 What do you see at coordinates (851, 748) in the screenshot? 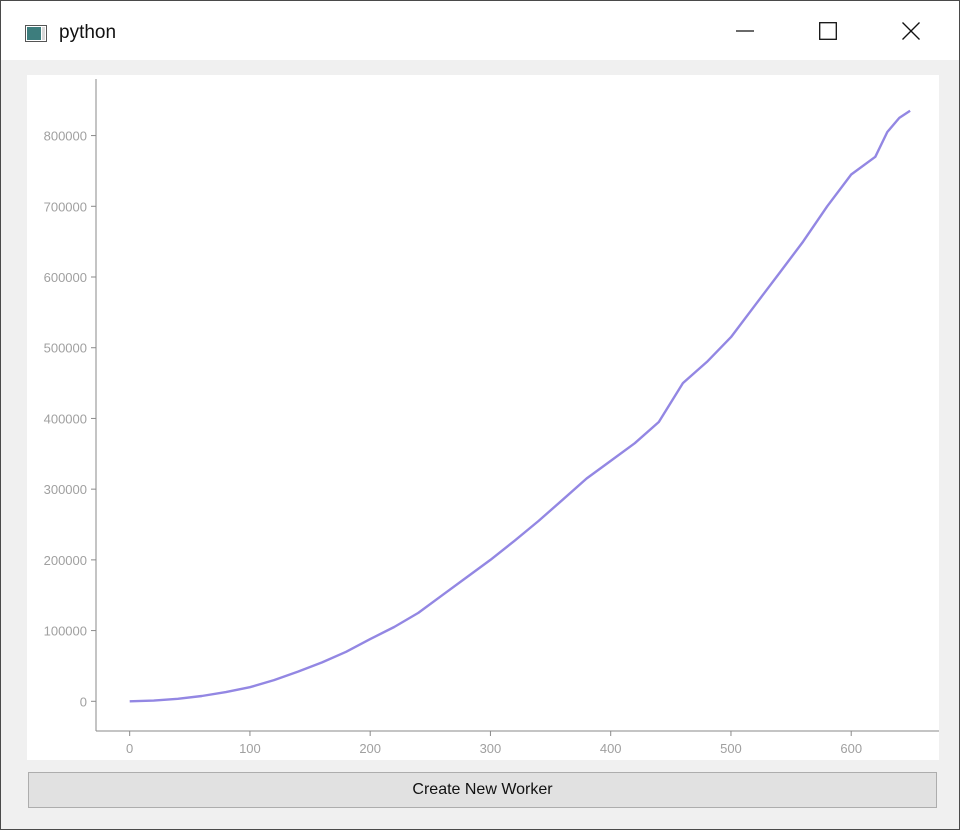
I see `x-tick-label: 600` at bounding box center [851, 748].